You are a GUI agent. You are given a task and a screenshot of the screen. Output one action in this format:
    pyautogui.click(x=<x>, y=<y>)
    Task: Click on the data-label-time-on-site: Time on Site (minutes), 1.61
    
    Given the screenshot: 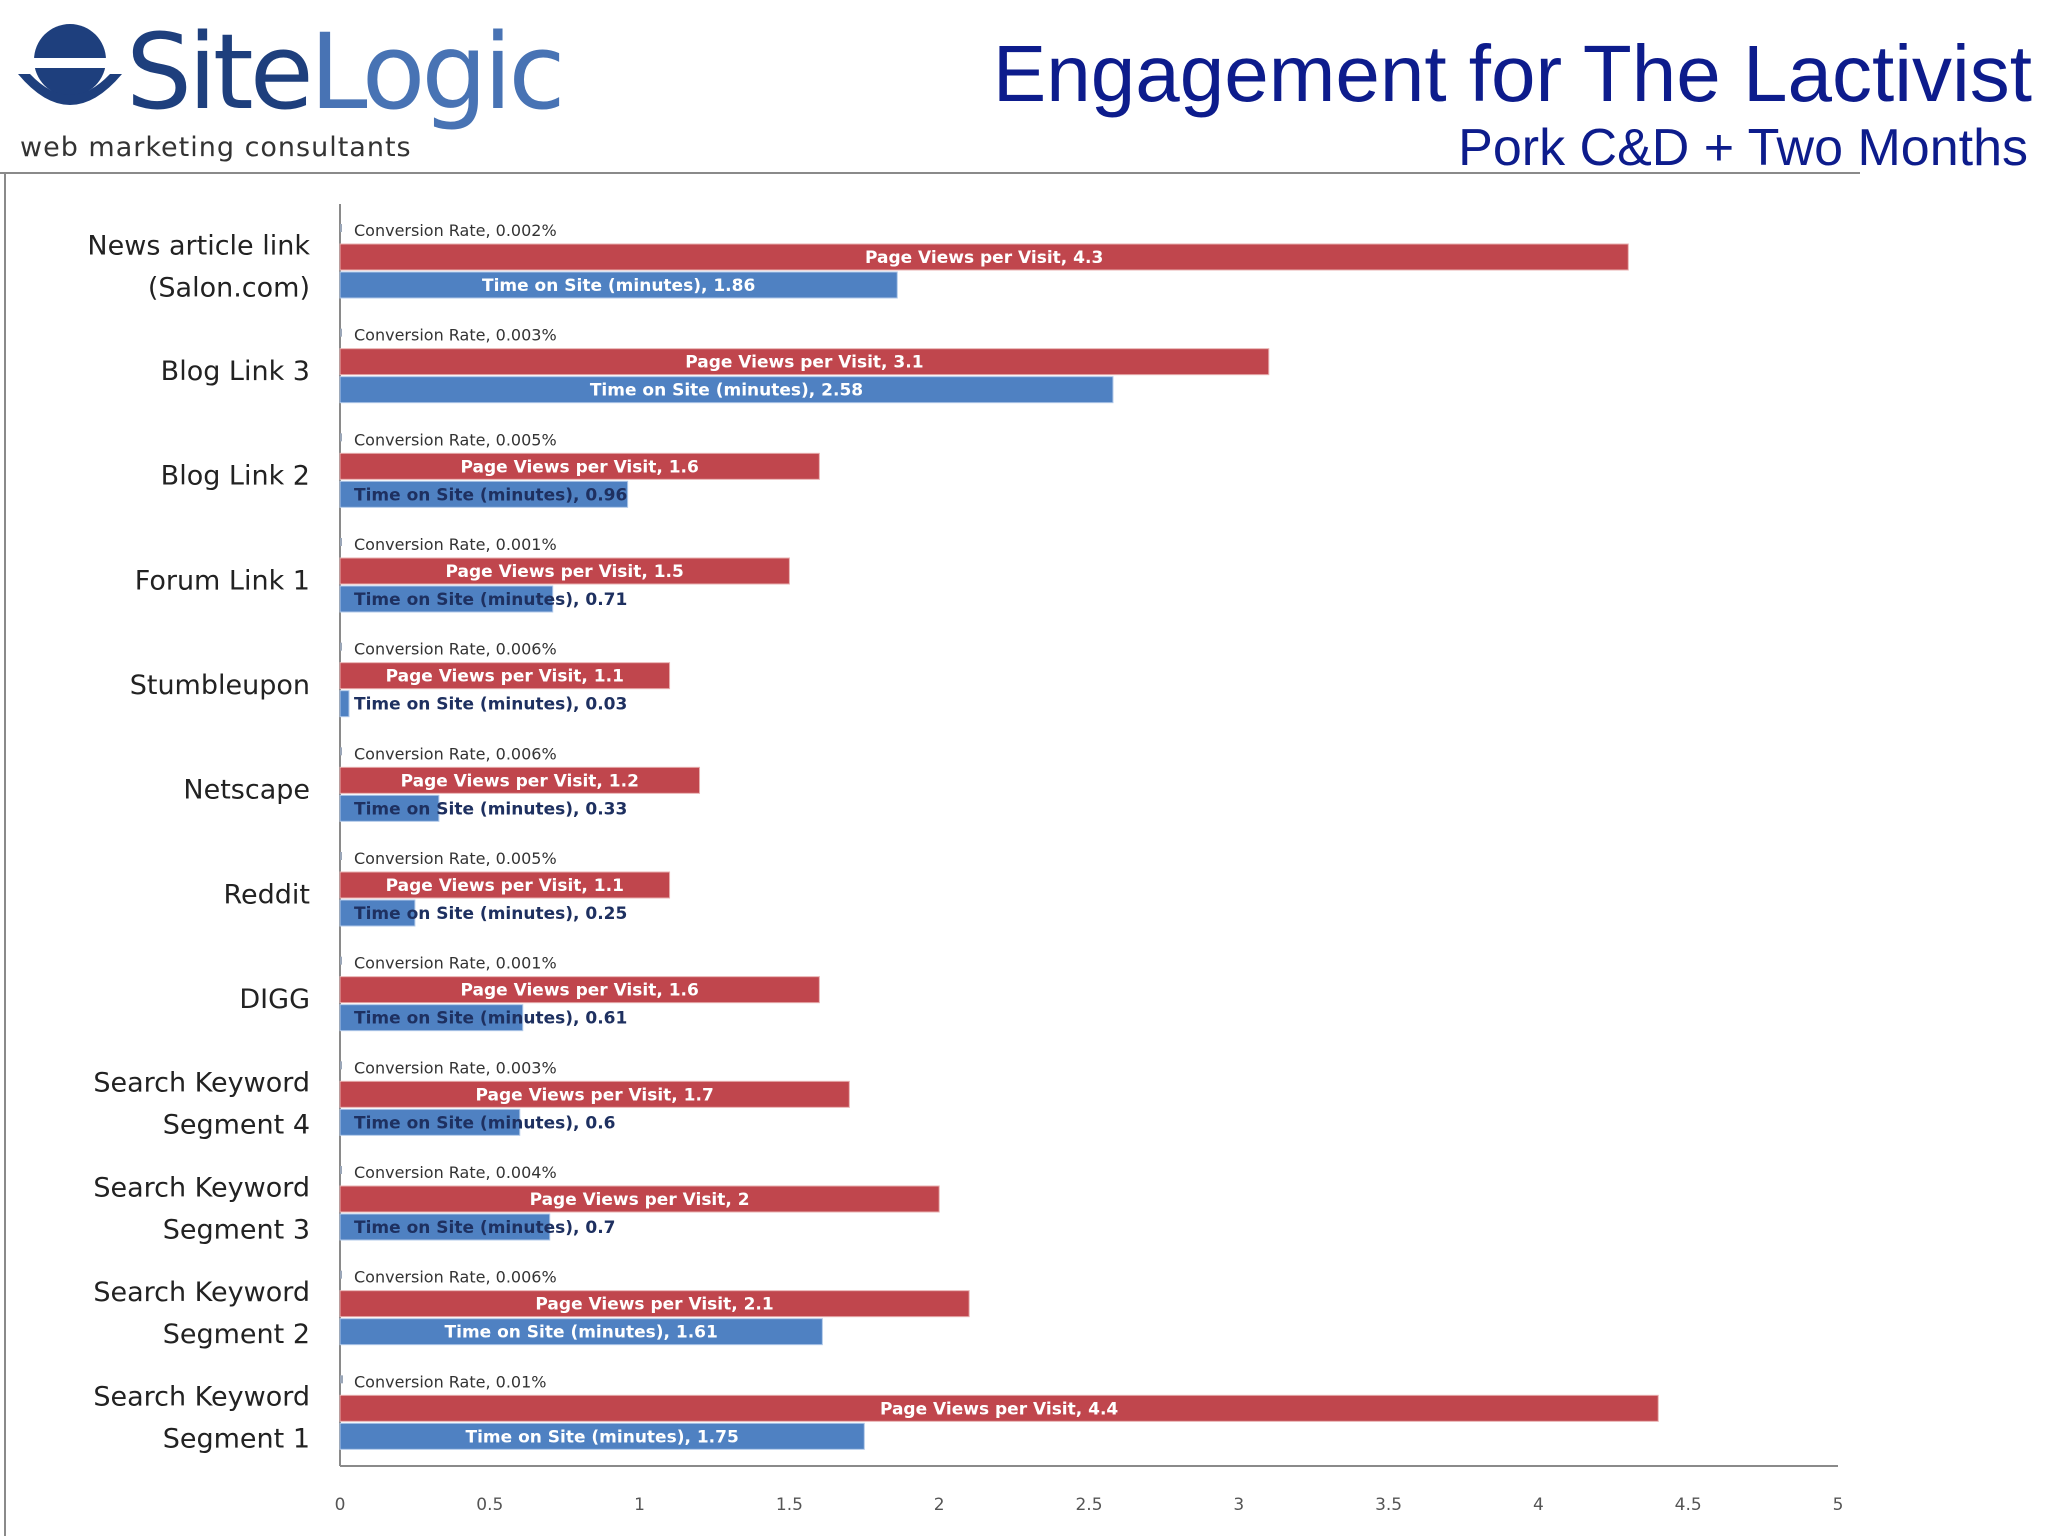 What is the action you would take?
    pyautogui.click(x=581, y=1333)
    